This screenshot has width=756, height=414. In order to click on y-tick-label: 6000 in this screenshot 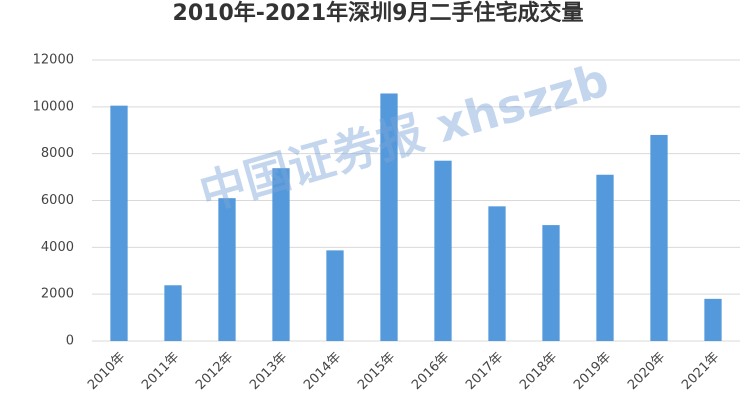, I will do `click(57, 200)`.